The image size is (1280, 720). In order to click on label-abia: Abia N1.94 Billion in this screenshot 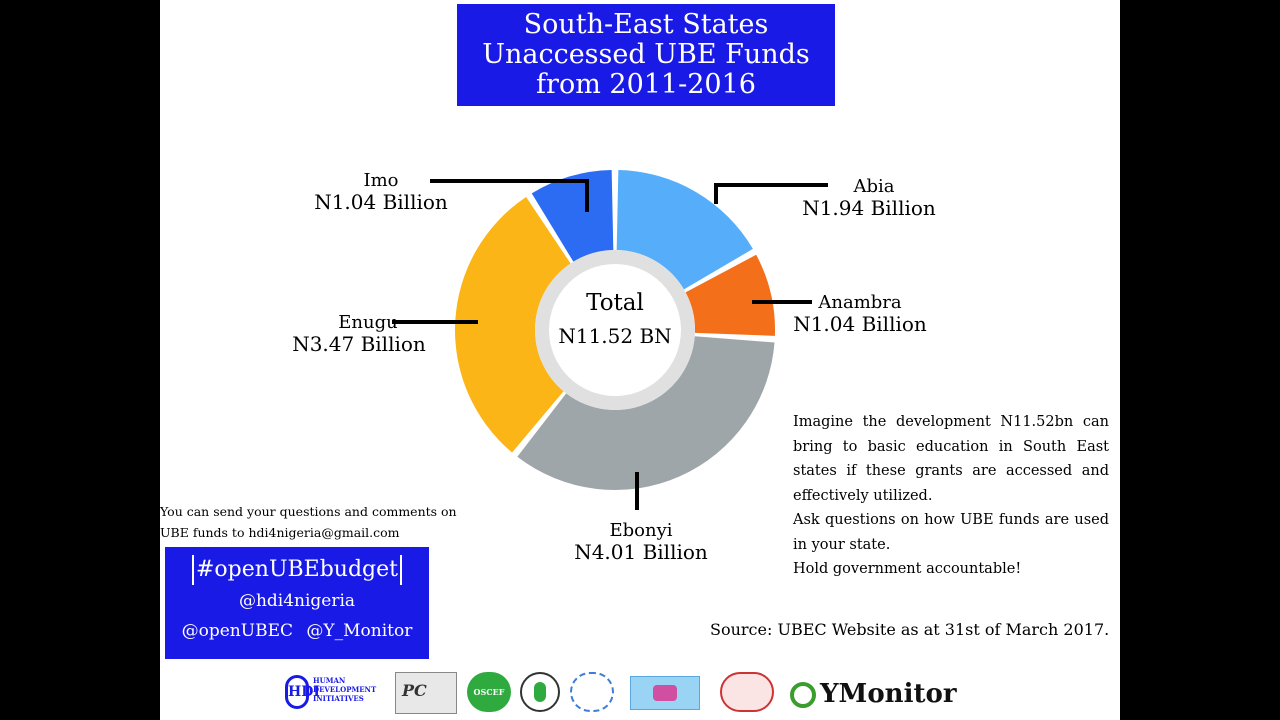, I will do `click(869, 198)`.